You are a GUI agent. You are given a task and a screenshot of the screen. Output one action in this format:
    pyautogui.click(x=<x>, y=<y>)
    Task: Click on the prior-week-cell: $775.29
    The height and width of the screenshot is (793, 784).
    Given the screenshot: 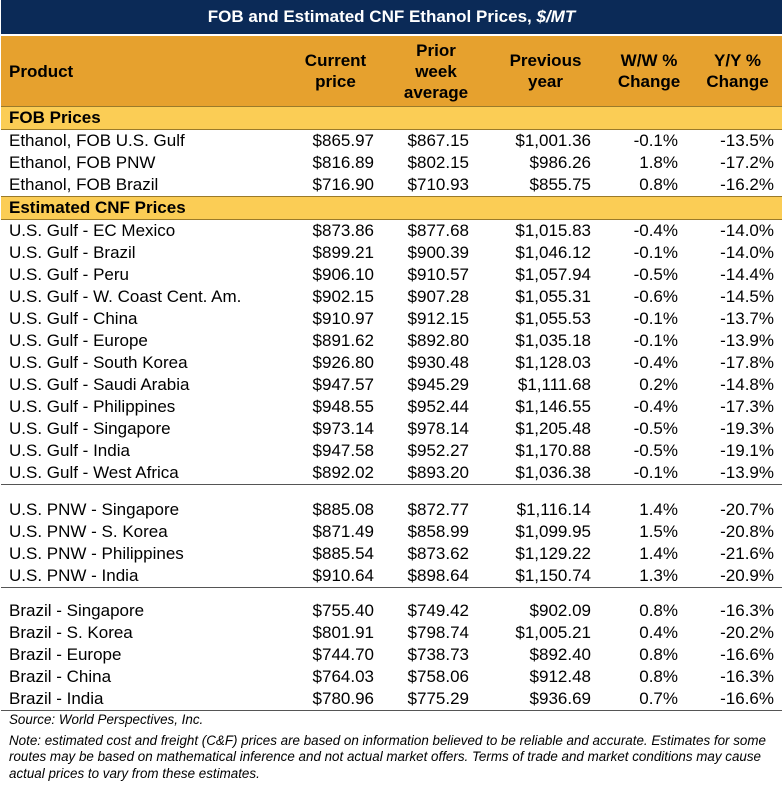 What is the action you would take?
    pyautogui.click(x=438, y=698)
    